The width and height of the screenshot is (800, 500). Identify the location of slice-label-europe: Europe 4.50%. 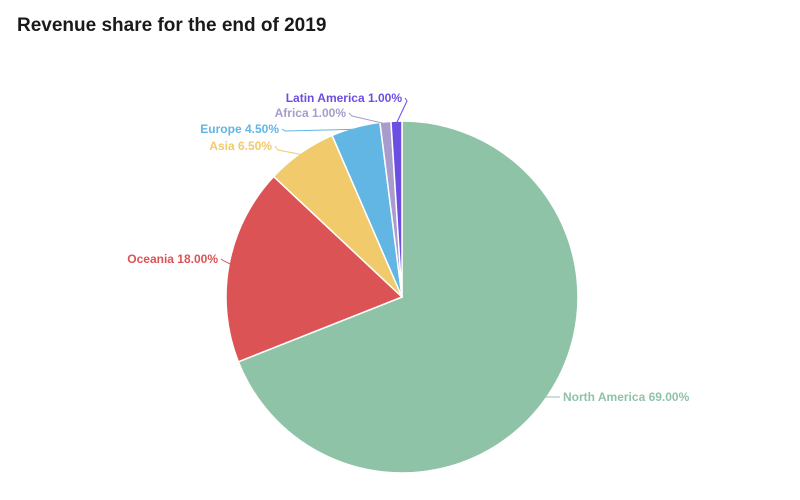
(239, 129).